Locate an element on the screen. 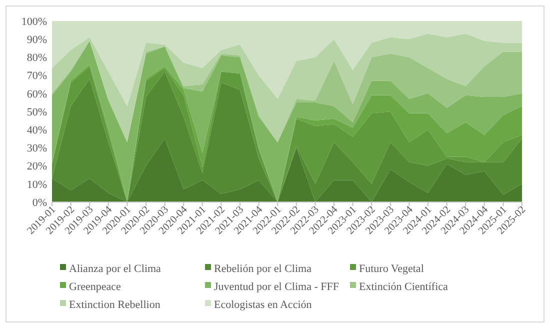  legend-label: Greenpeace is located at coordinates (95, 286).